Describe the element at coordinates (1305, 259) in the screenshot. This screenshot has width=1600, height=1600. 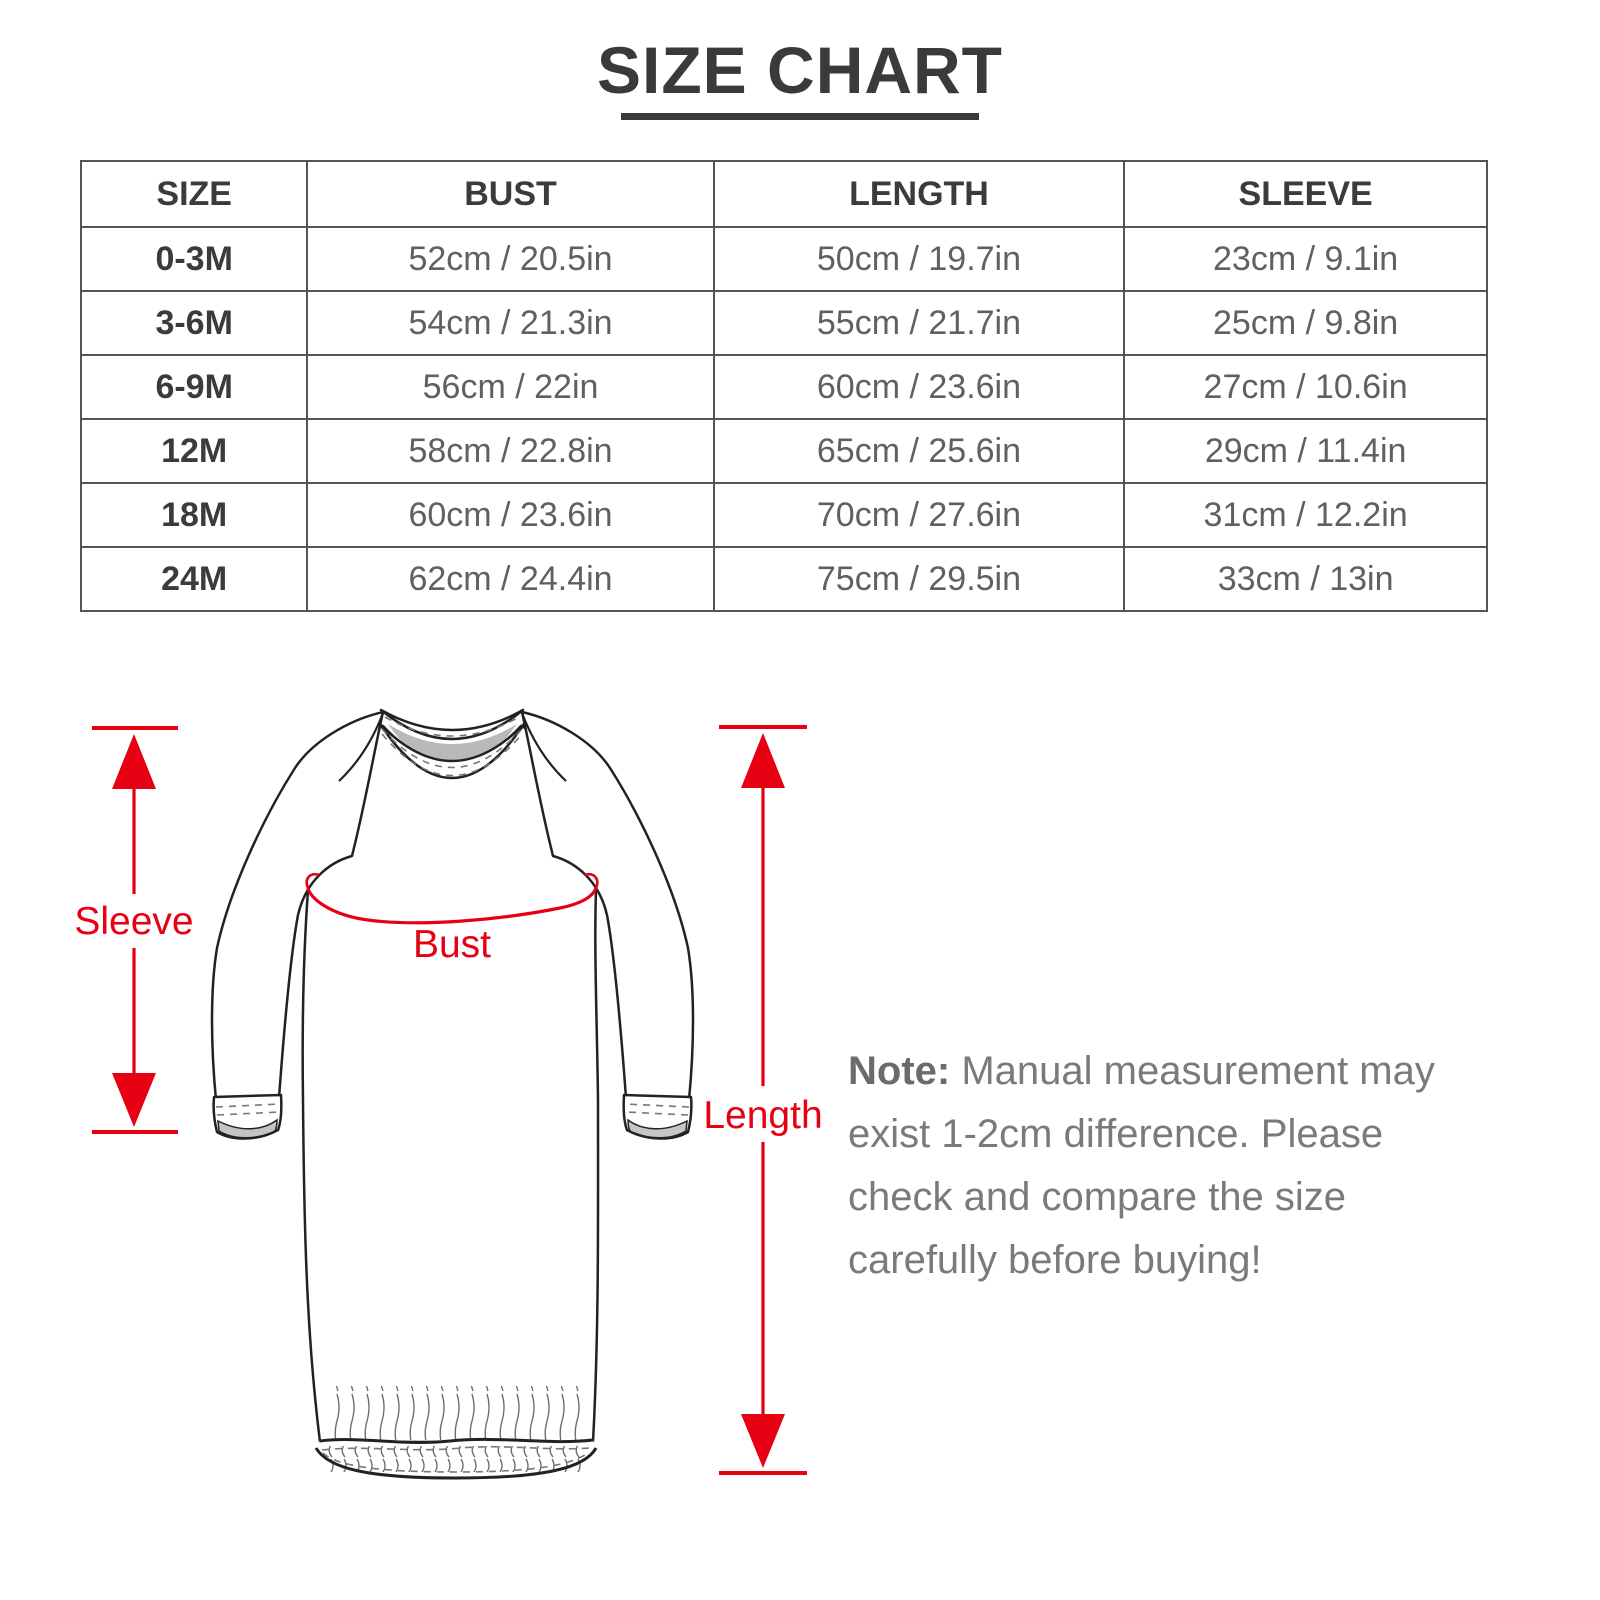
I see `sleeve-cell: 23cm / 9.1in` at that location.